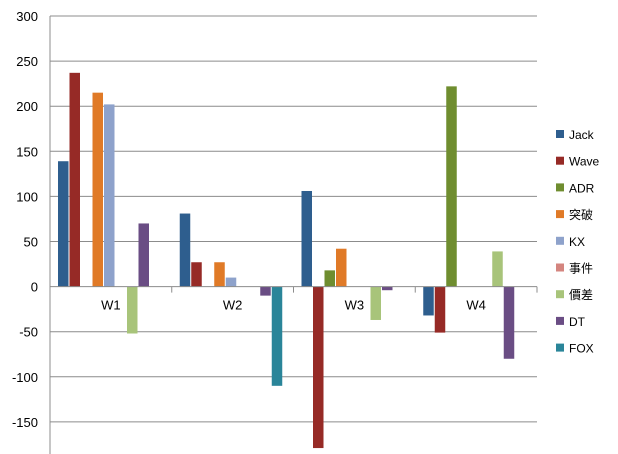 This screenshot has height=454, width=618. Describe the element at coordinates (277, 336) in the screenshot. I see `bar-FOX-W2` at that location.